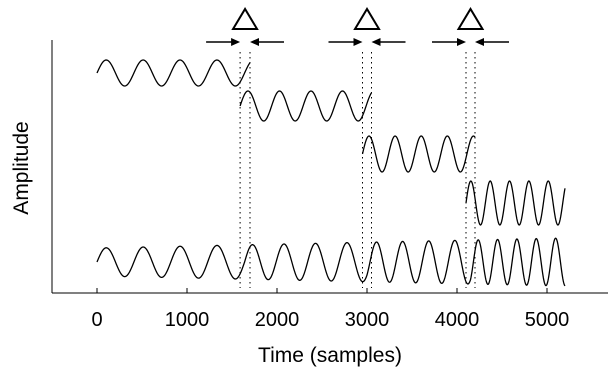 This screenshot has width=613, height=369. What do you see at coordinates (96, 320) in the screenshot?
I see `x-tick-label-0: 0` at bounding box center [96, 320].